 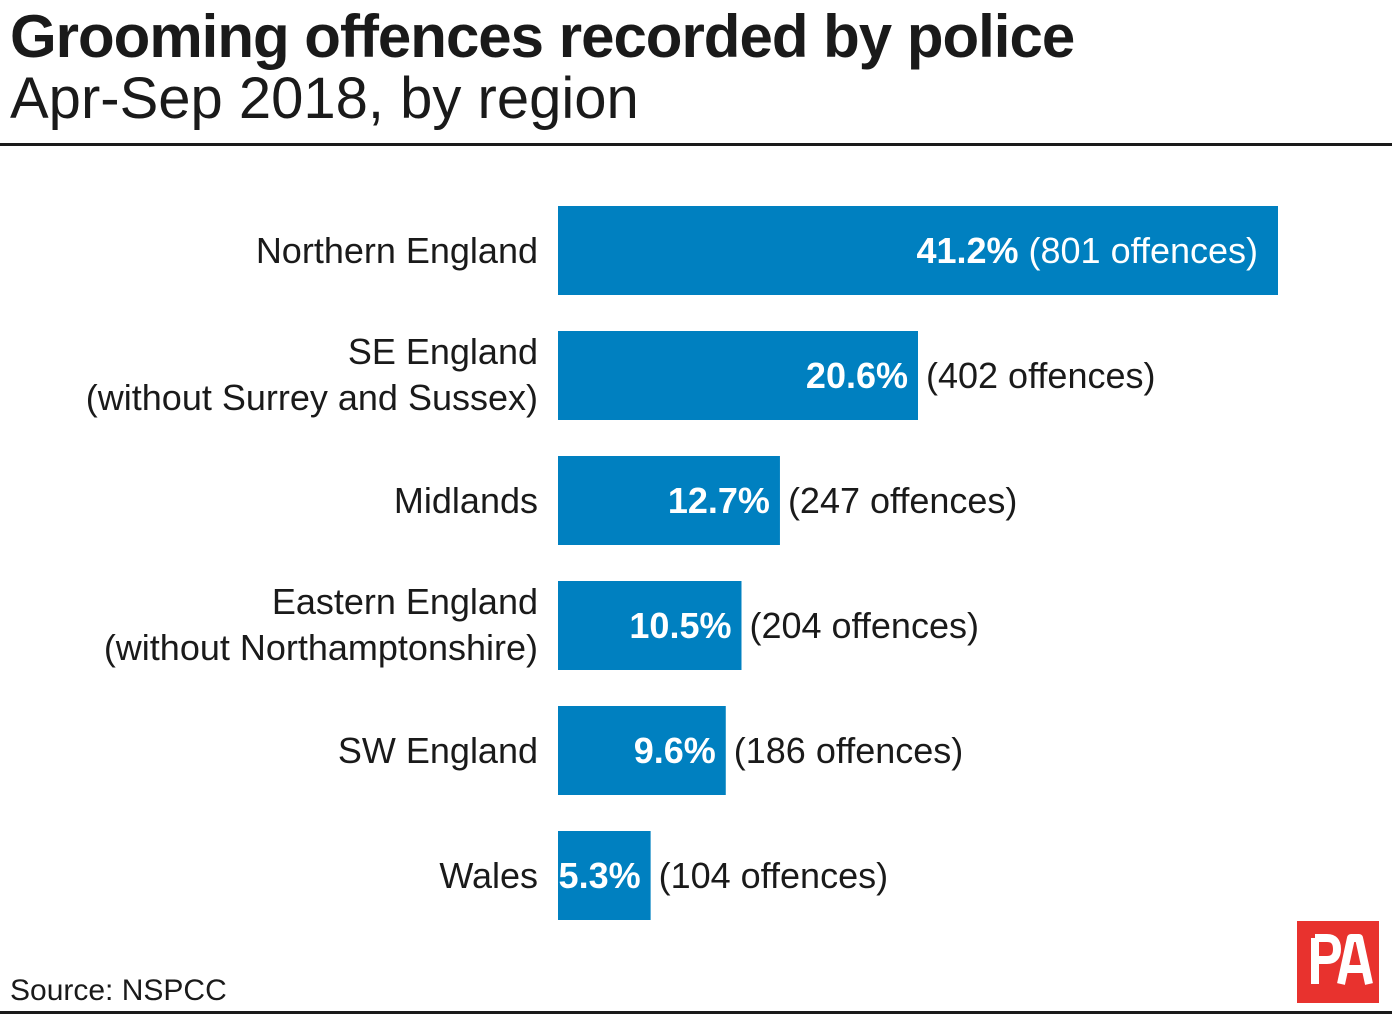 I want to click on pa-logo, so click(x=1338, y=962).